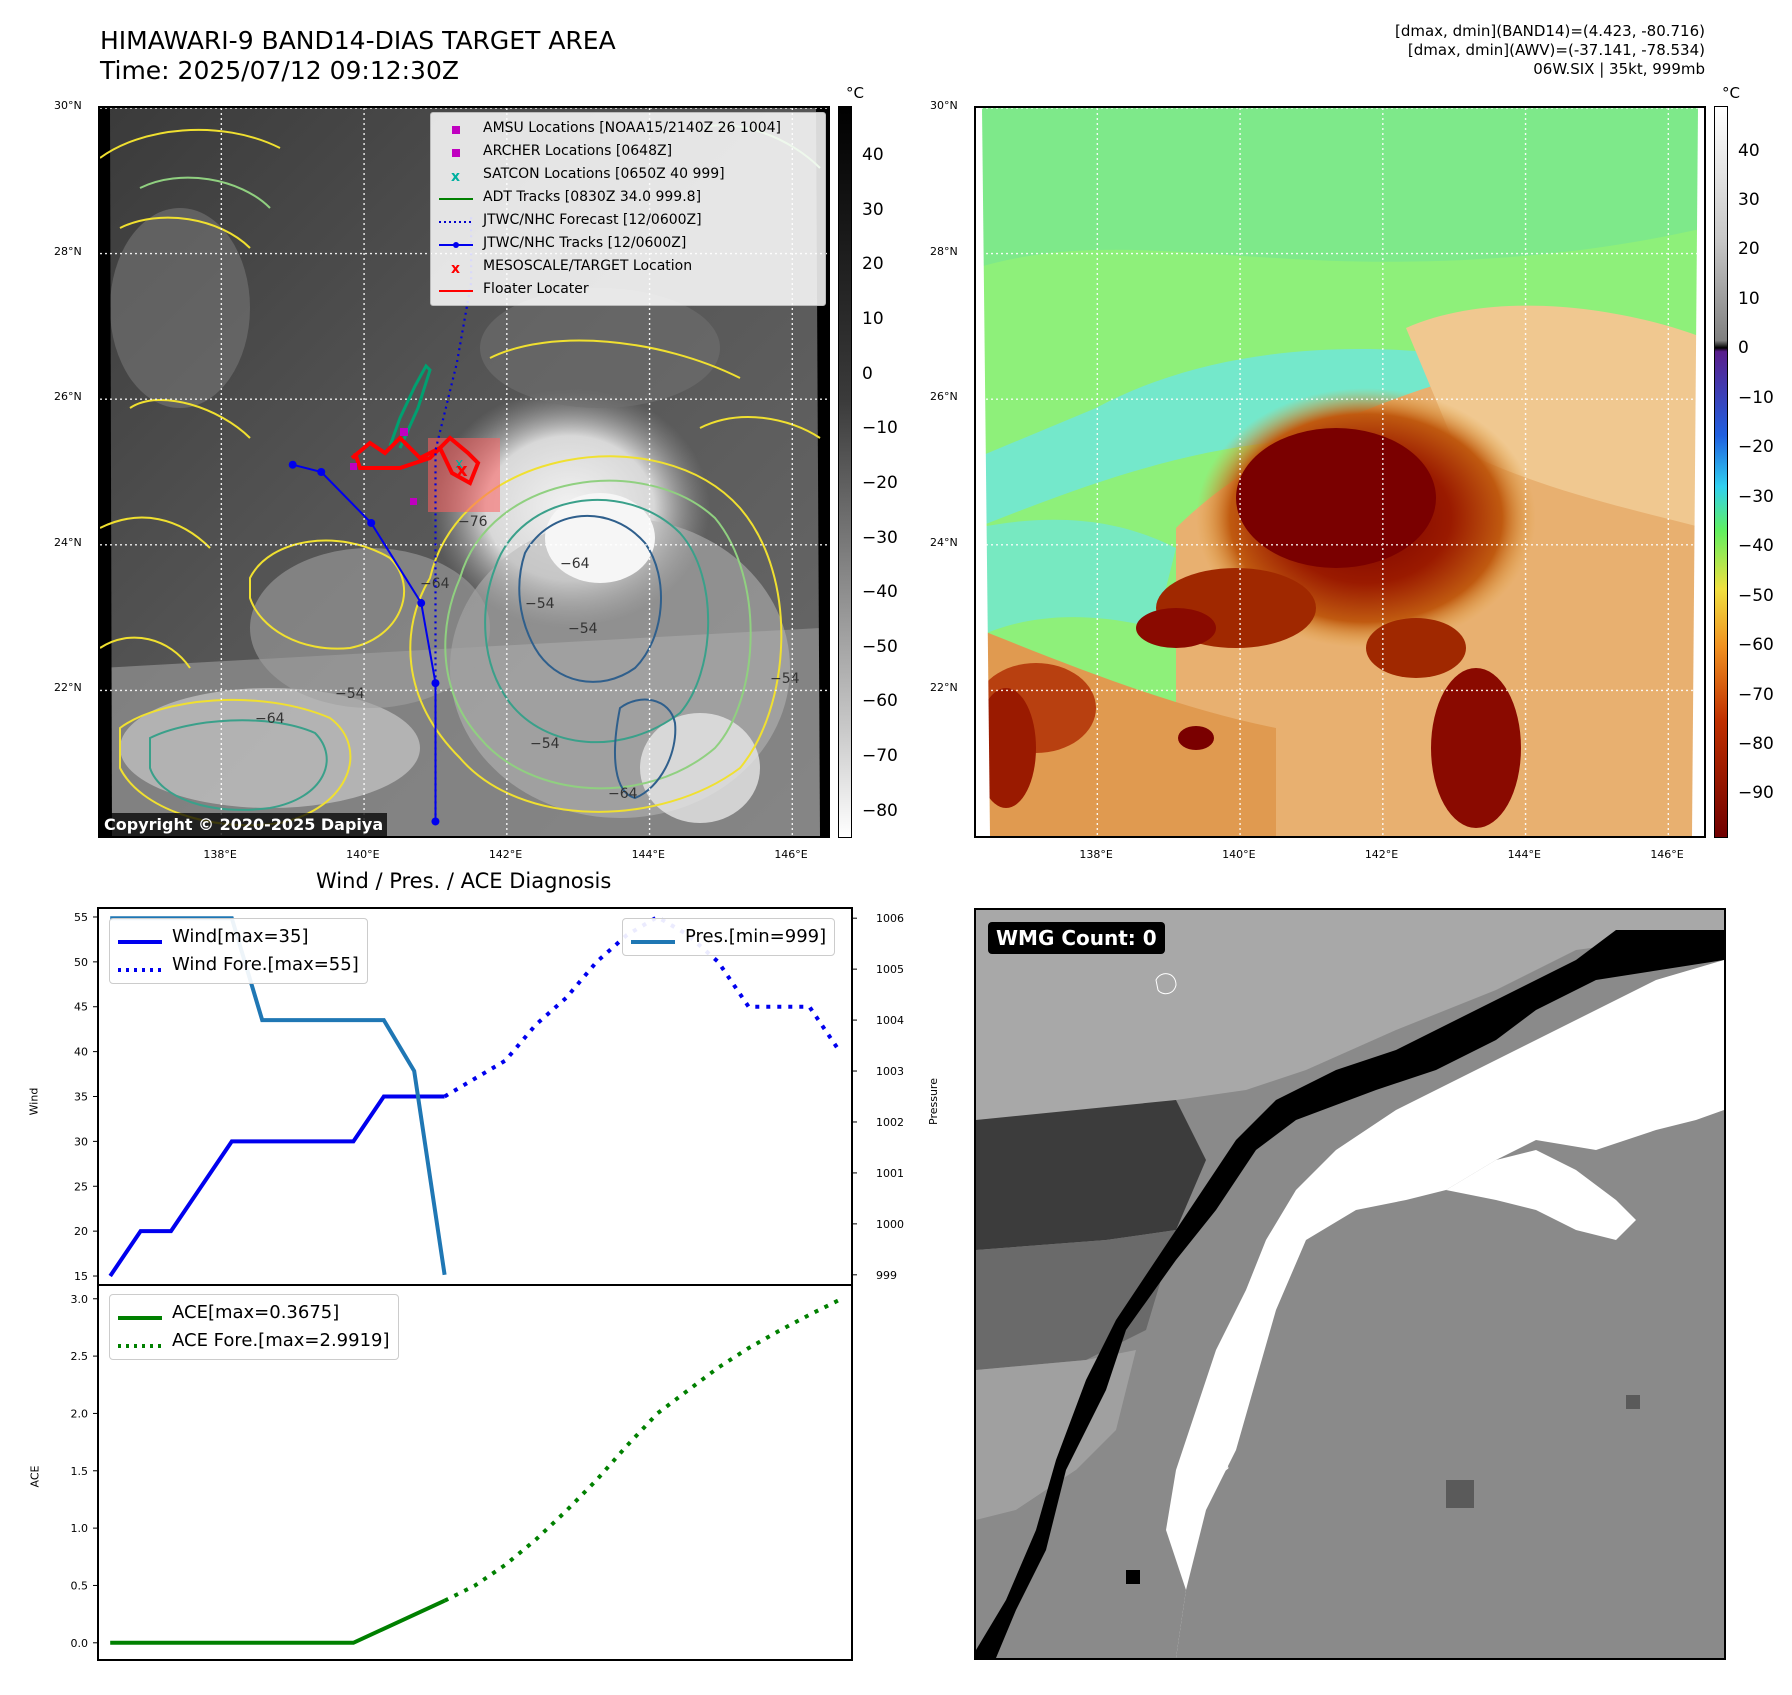 Image resolution: width=1792 pixels, height=1695 pixels. What do you see at coordinates (880, 482) in the screenshot?
I see `colorbar-tick-label: −20` at bounding box center [880, 482].